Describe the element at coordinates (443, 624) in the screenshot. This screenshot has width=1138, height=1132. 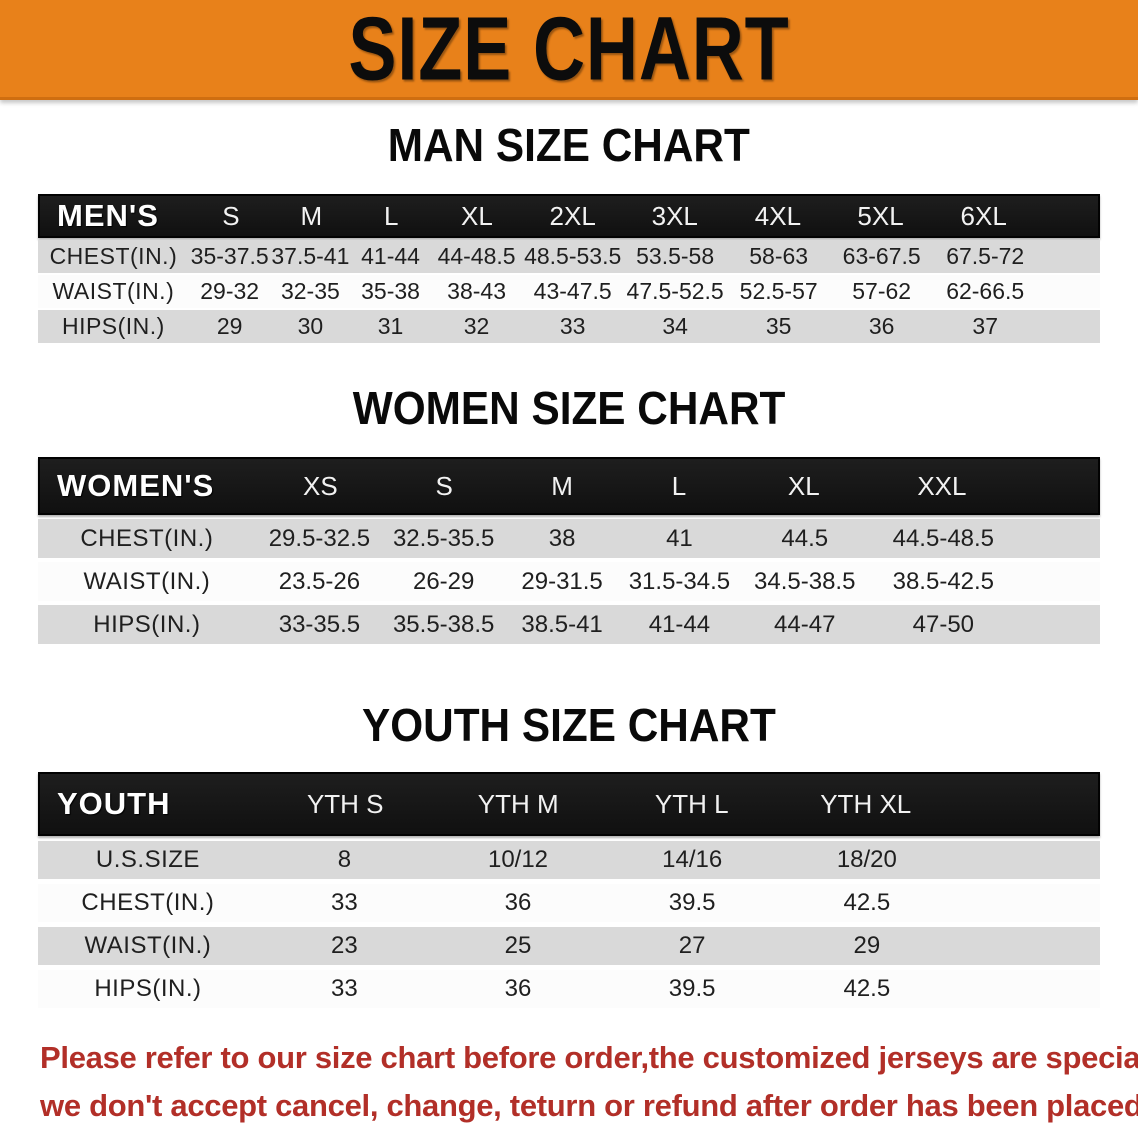
I see `table-cell: 35.5-38.5` at that location.